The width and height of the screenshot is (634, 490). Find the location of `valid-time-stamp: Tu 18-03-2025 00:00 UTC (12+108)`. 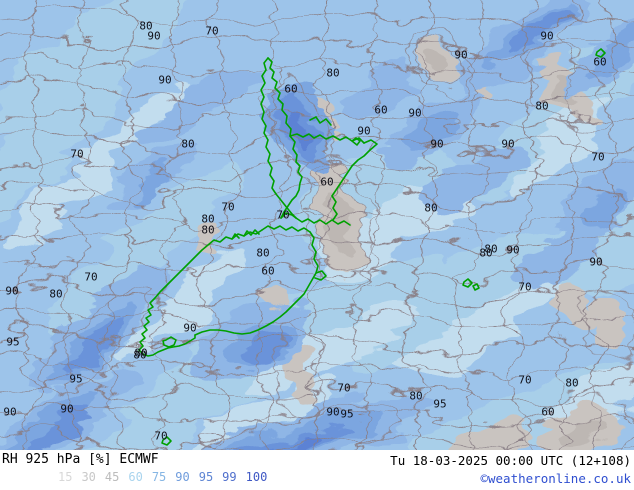

valid-time-stamp: Tu 18-03-2025 00:00 UTC (12+108) is located at coordinates (510, 460).